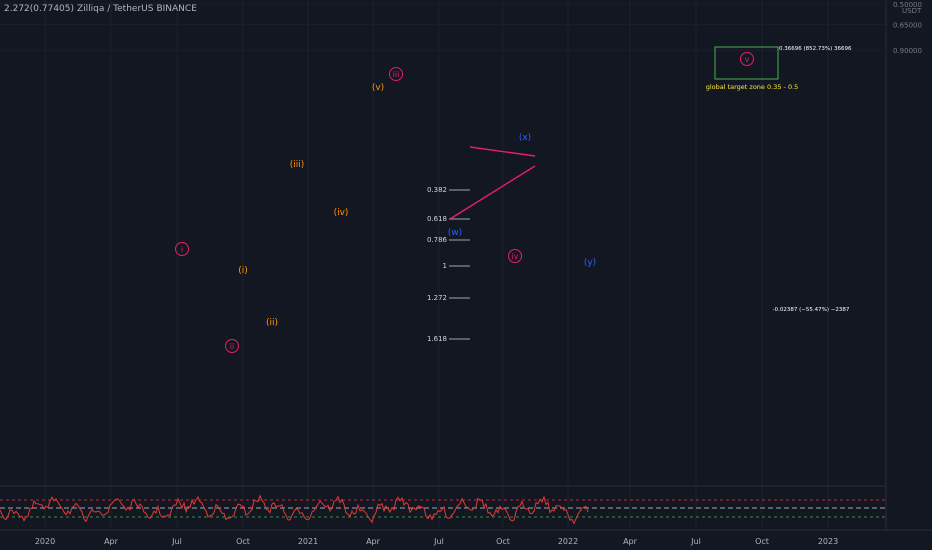 The image size is (932, 550). I want to click on wave-label: (i), so click(243, 271).